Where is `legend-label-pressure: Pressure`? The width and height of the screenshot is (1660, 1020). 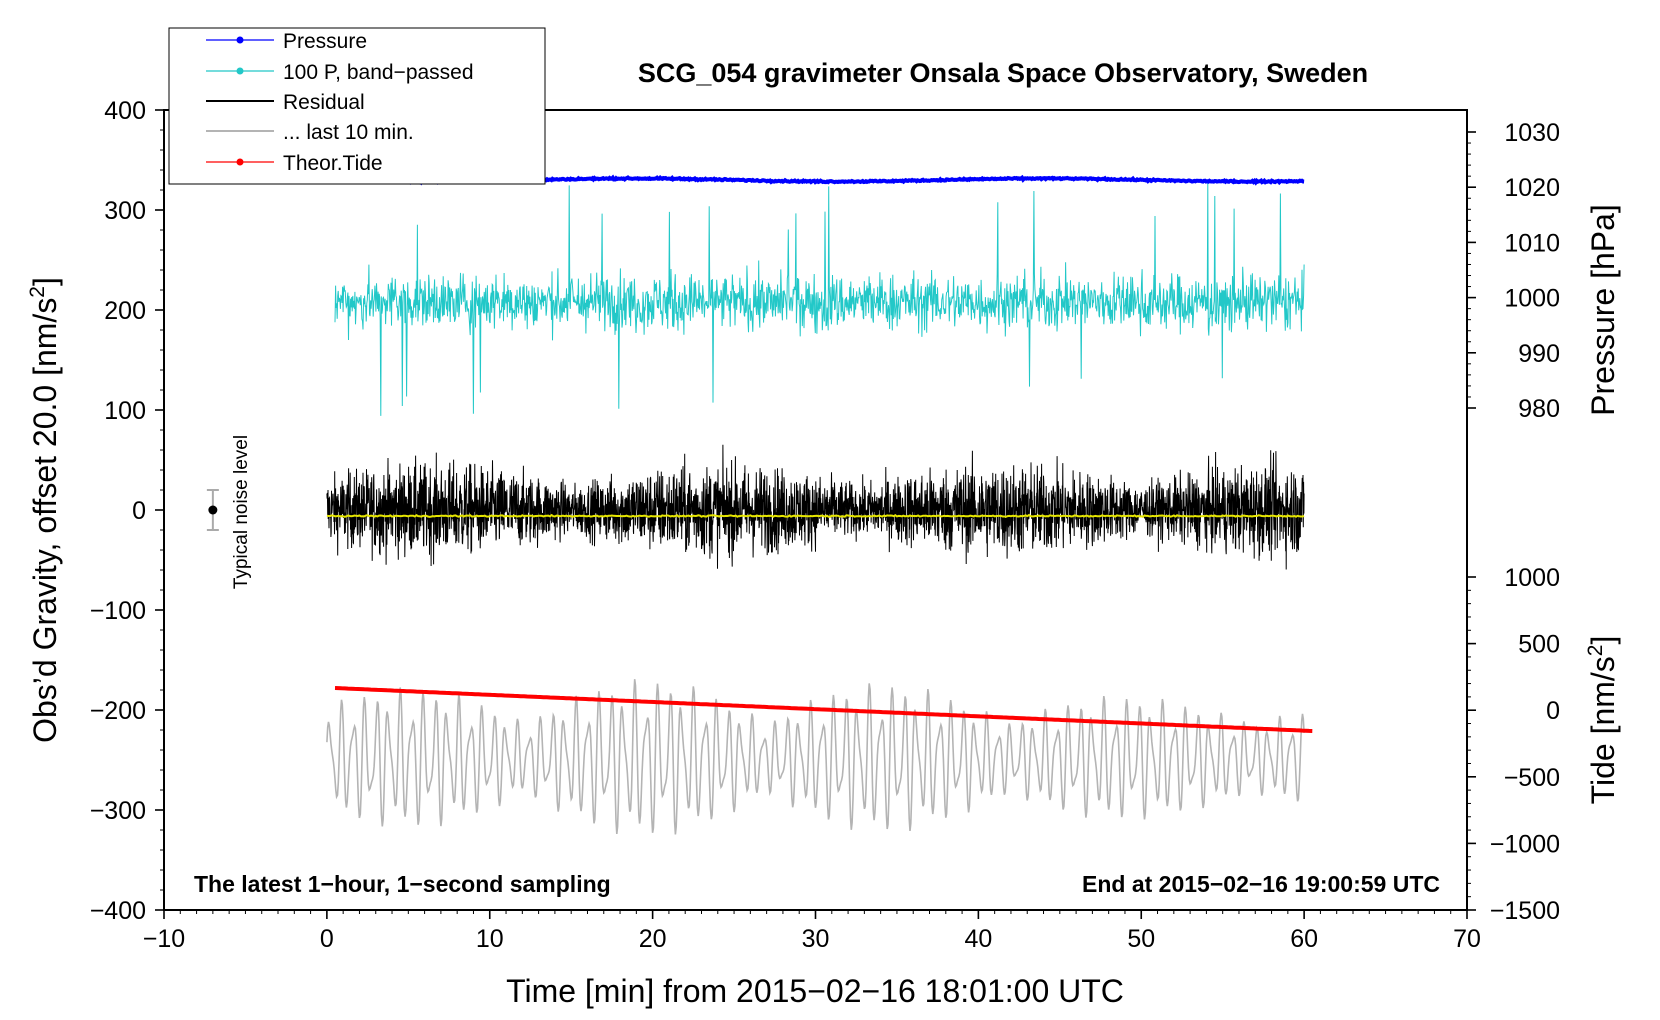
legend-label-pressure: Pressure is located at coordinates (325, 41).